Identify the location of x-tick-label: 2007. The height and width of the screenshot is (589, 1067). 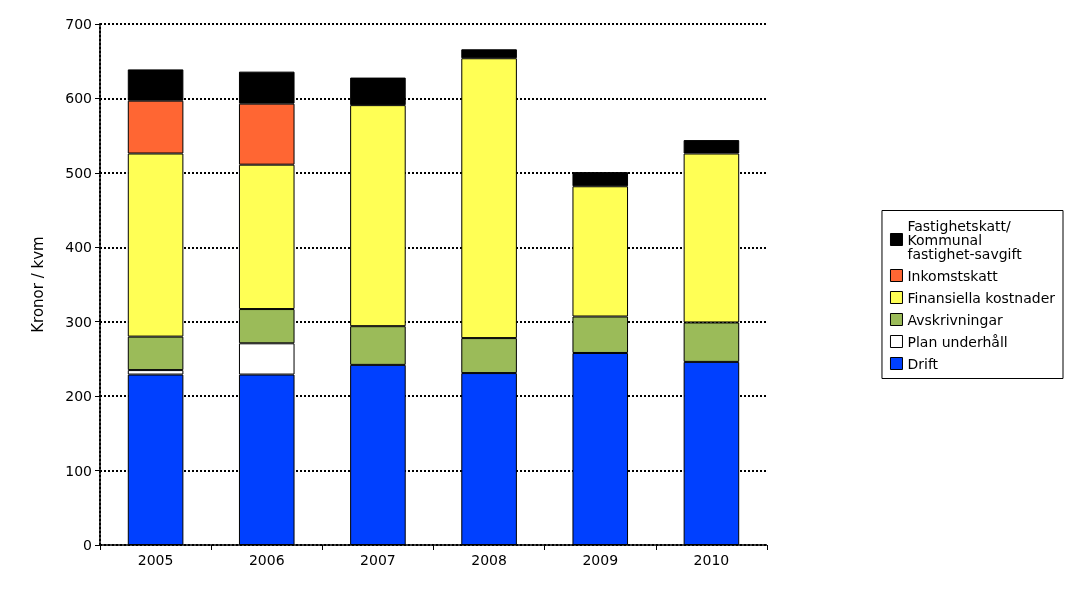
(378, 560).